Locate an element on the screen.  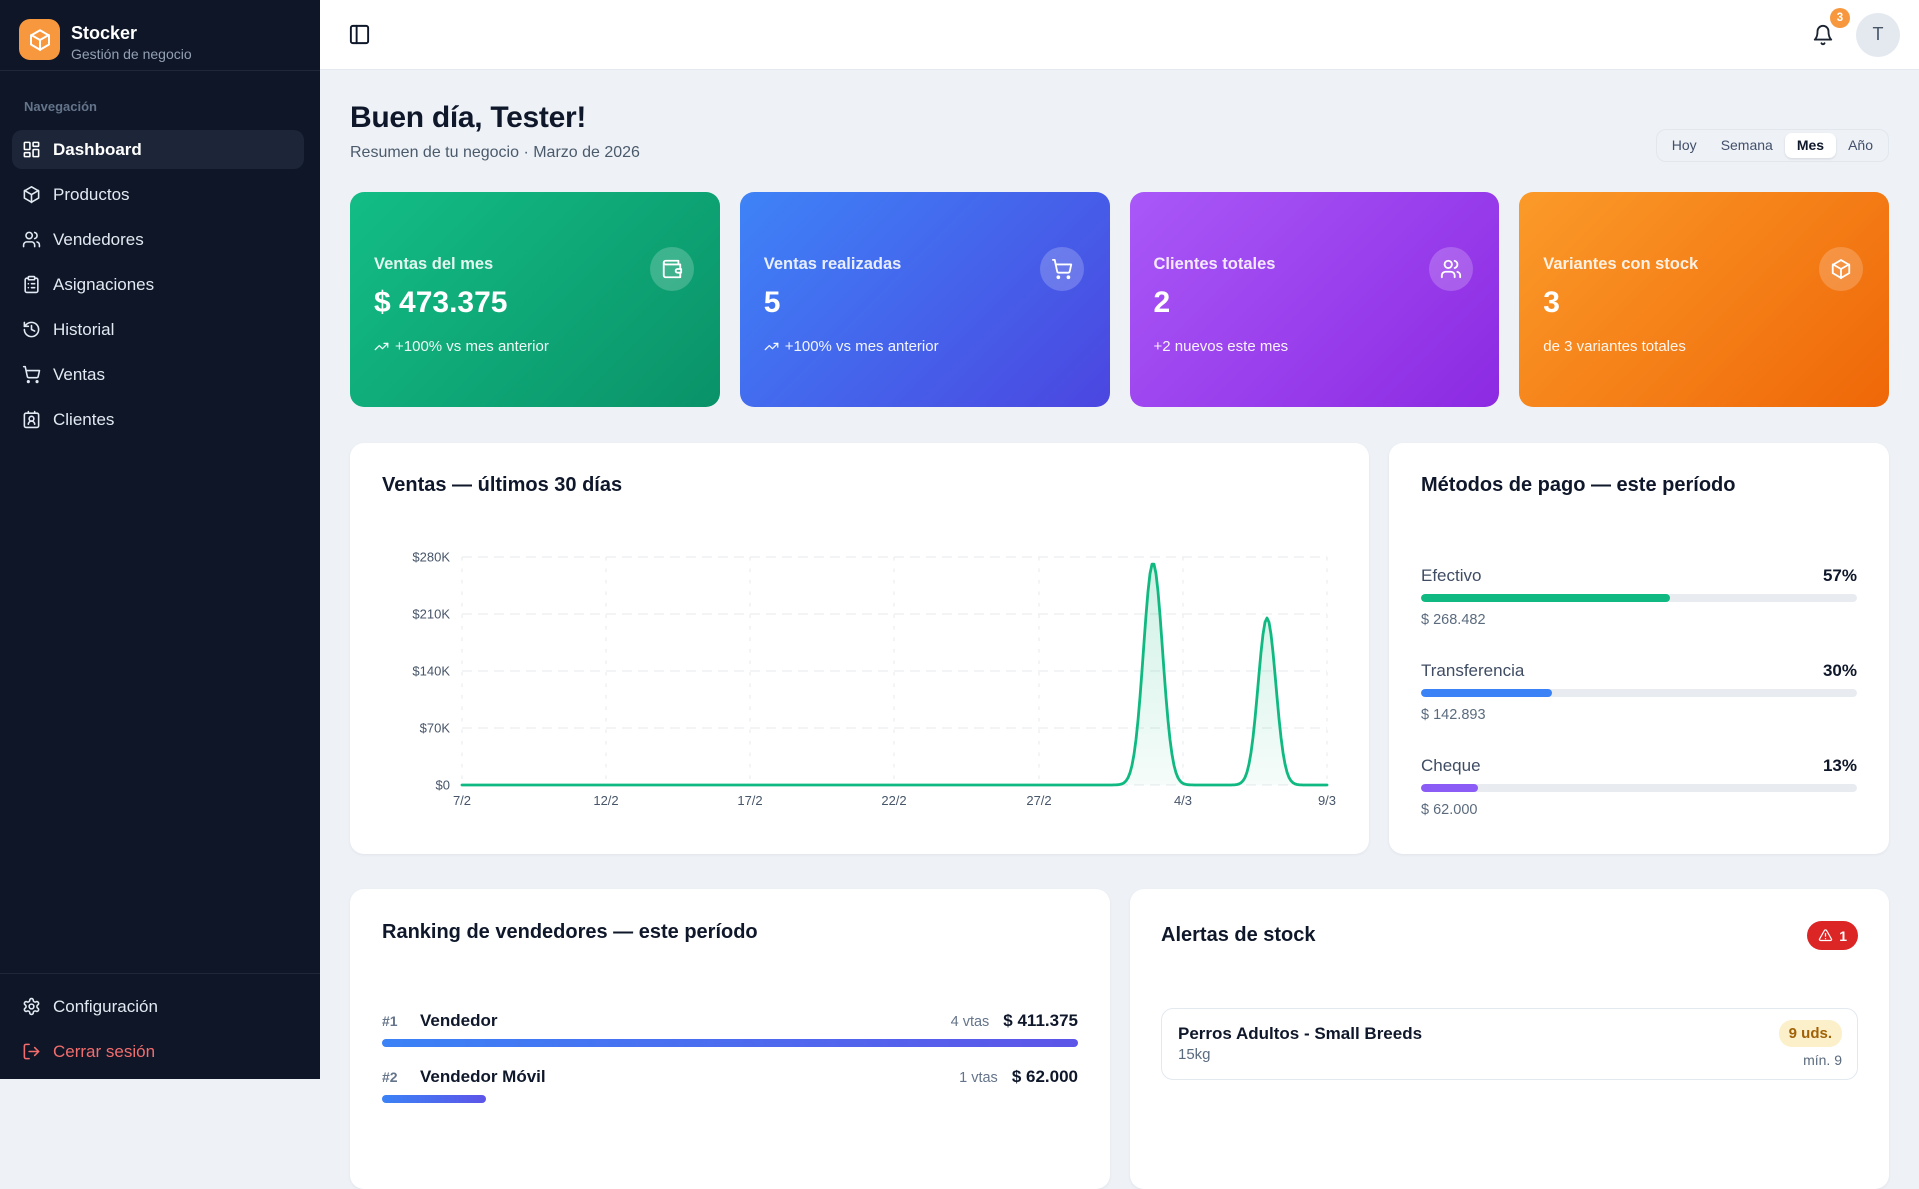
svg-text: 22/2 is located at coordinates (893, 800).